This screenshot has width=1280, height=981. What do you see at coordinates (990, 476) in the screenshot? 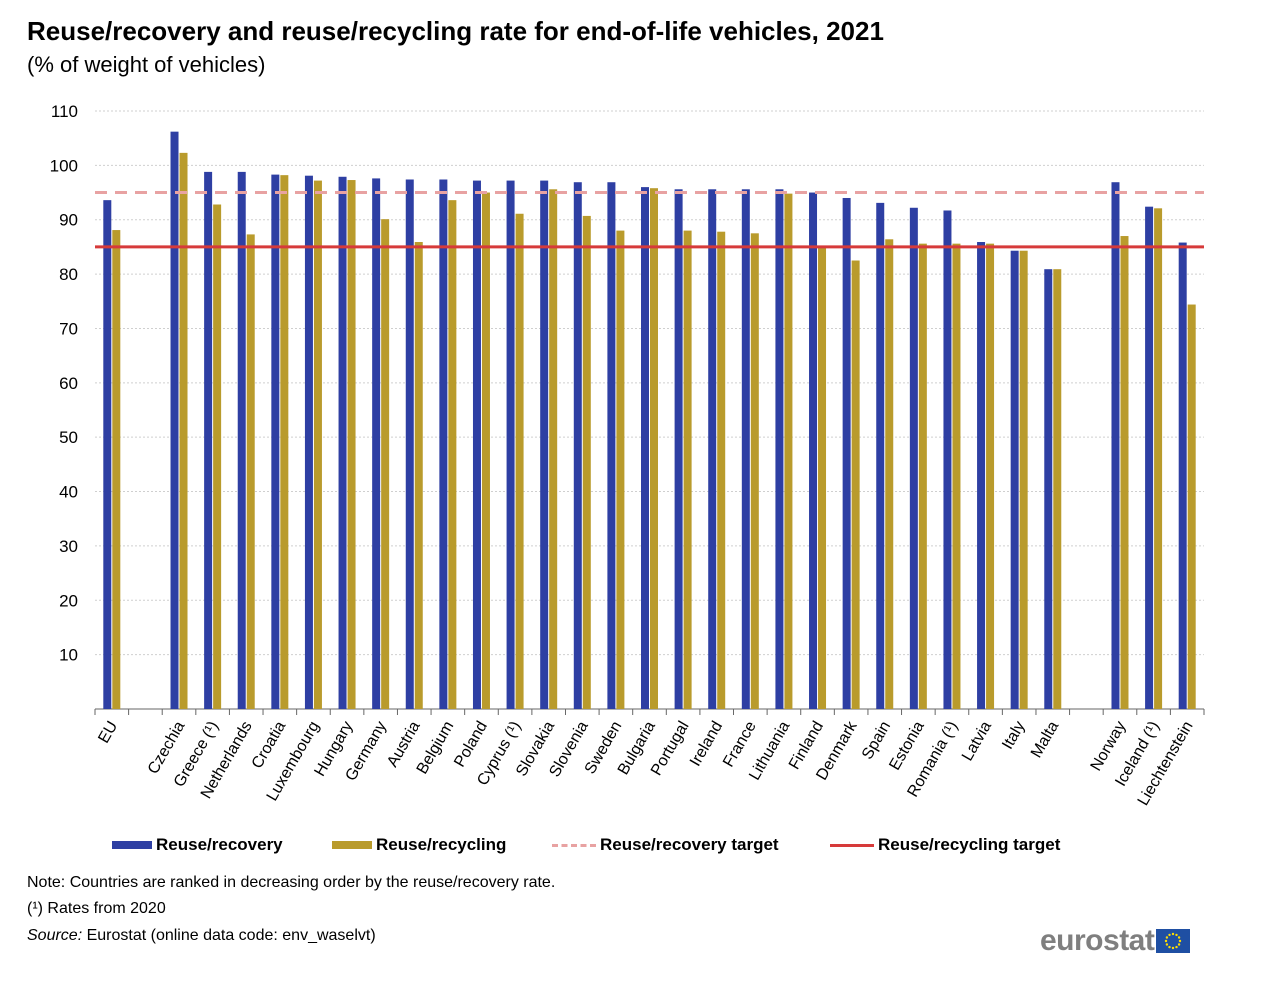
I see `bar-reuse-recycling-latvia` at bounding box center [990, 476].